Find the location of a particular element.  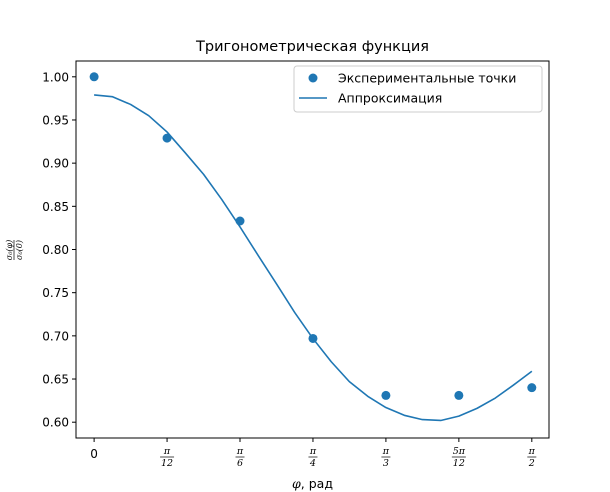

x-tick-label: π2 is located at coordinates (532, 457).